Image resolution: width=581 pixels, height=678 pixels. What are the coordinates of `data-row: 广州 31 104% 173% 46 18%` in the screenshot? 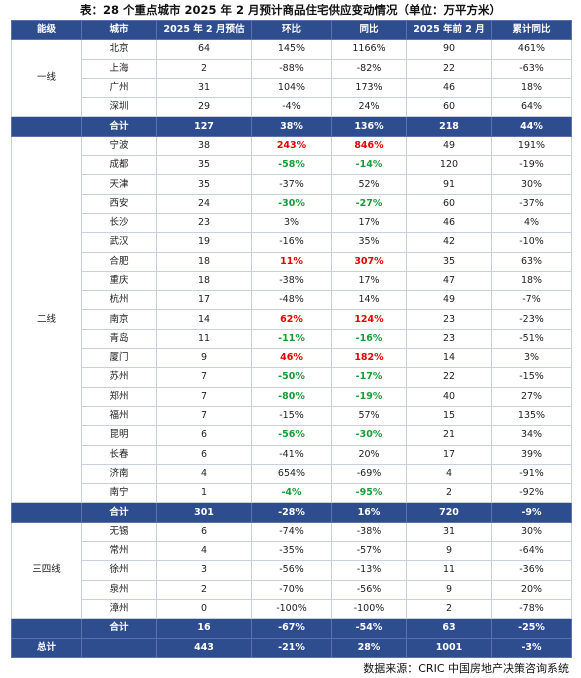 It's located at (292, 88).